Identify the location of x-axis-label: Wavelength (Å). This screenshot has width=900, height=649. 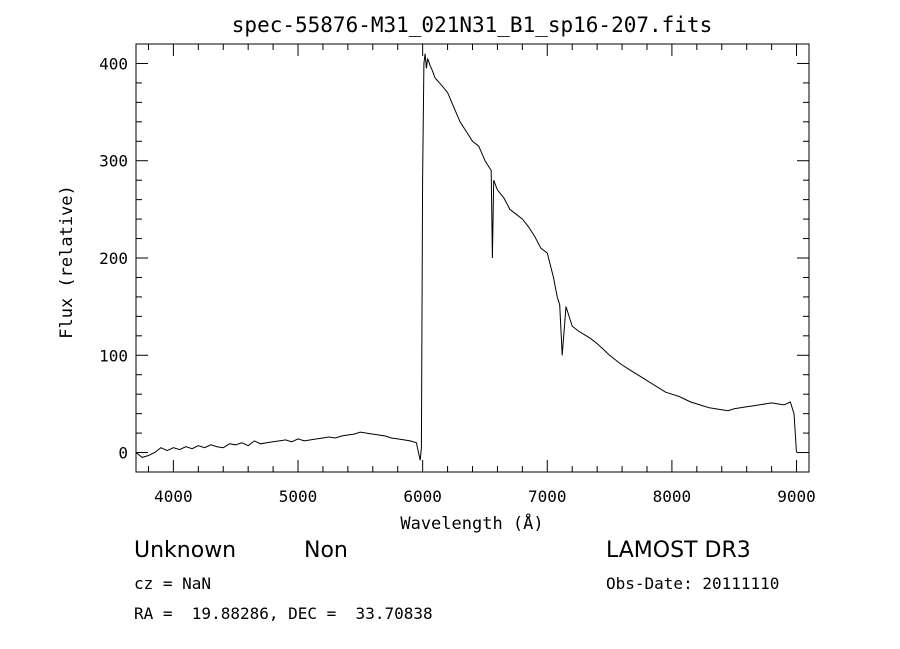
(471, 523).